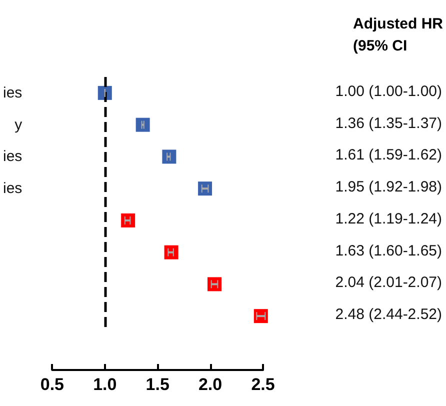  Describe the element at coordinates (388, 283) in the screenshot. I see `data-label: 2.04 (2.01-2.07)` at that location.